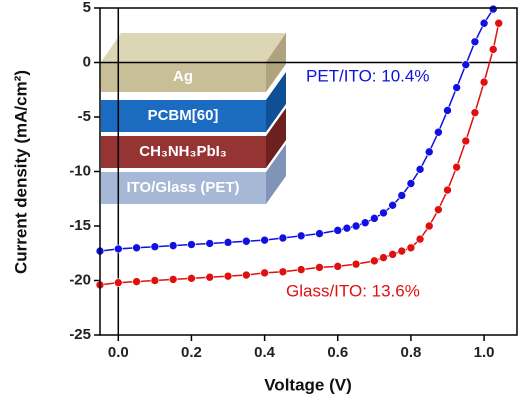 This screenshot has height=401, width=520. I want to click on x-tick-label: 1.0, so click(484, 352).